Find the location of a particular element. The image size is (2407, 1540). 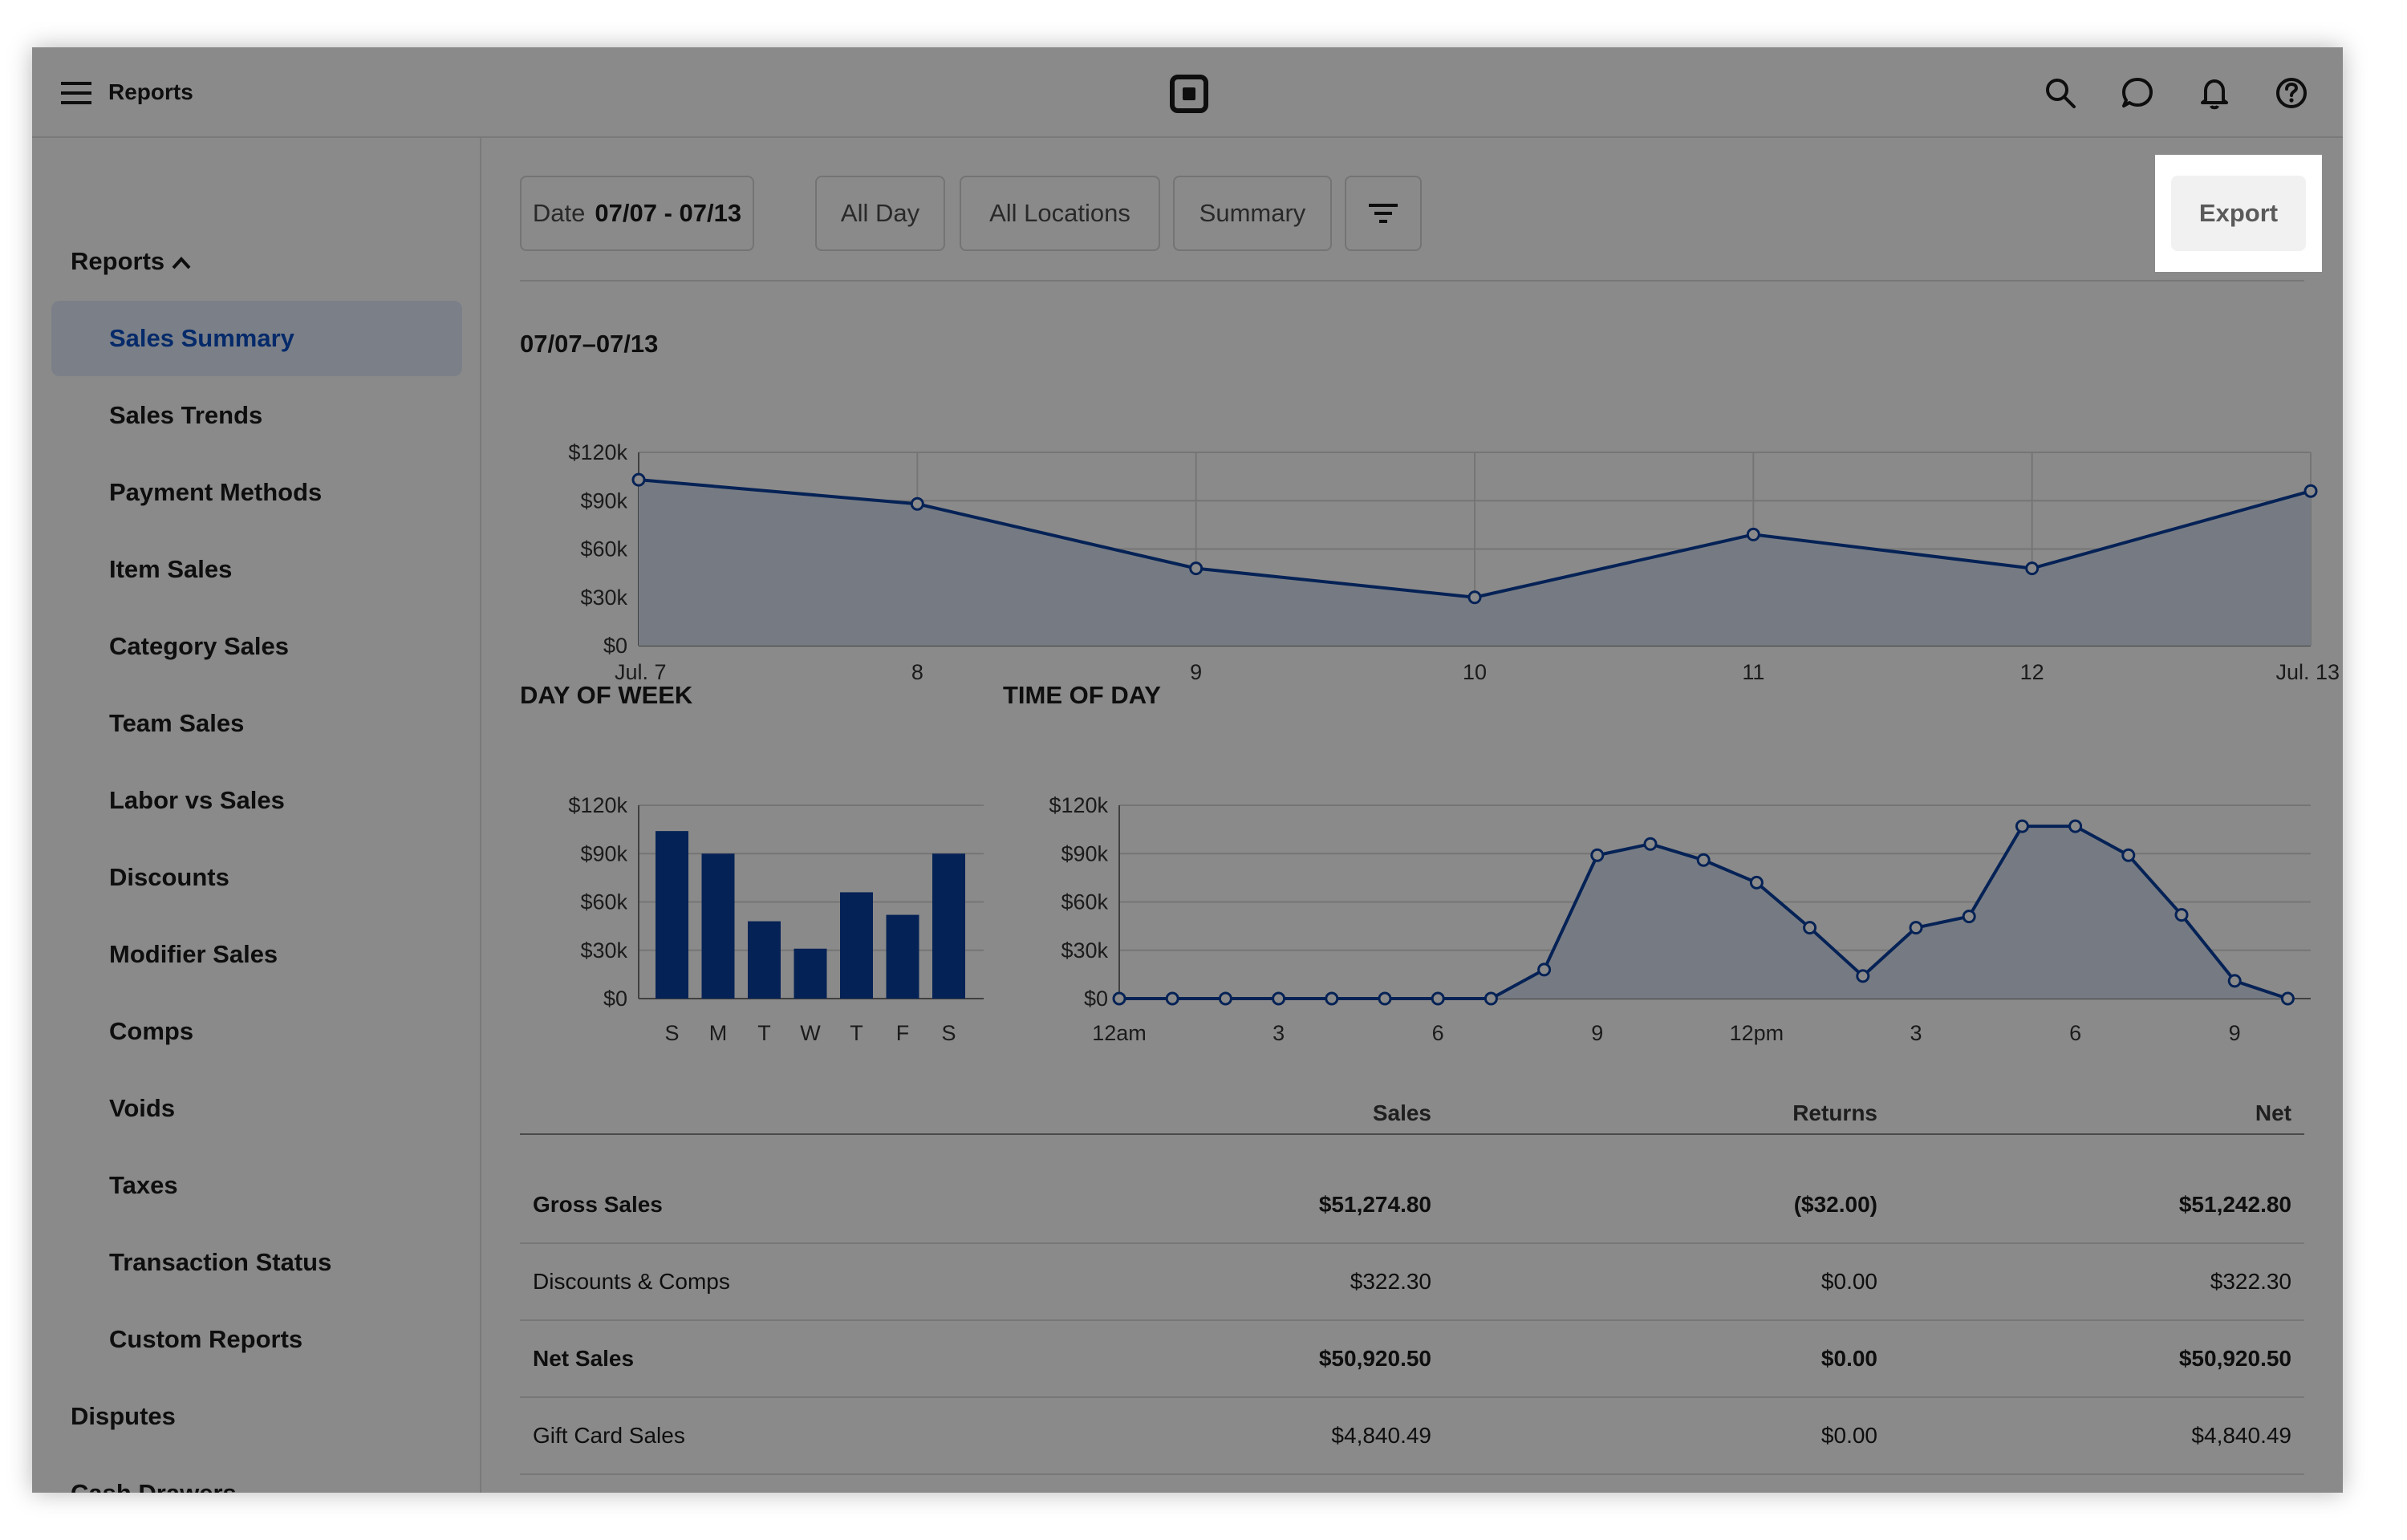

sidebar-item-sales-summary: Sales Summary is located at coordinates (202, 338).